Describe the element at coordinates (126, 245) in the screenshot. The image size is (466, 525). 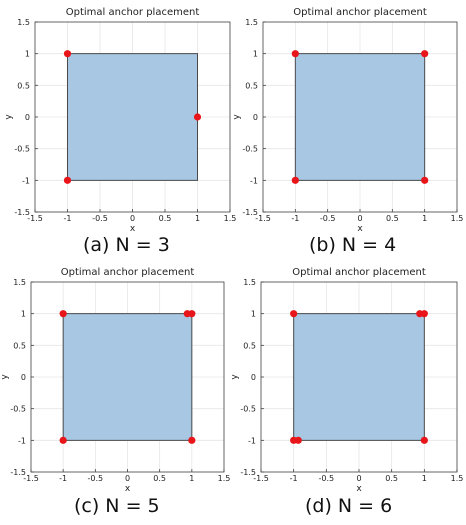
I see `caption-a: (a) N = 3` at that location.